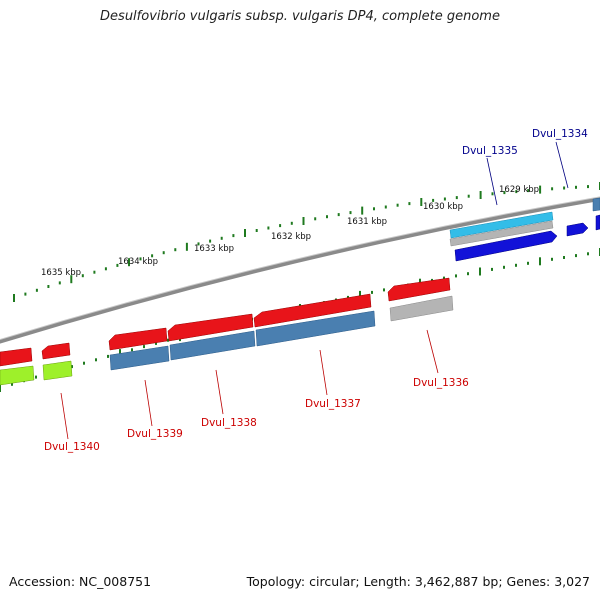 The height and width of the screenshot is (600, 600). Describe the element at coordinates (441, 383) in the screenshot. I see `gene-label-dvul-1336: Dvul_1336` at that location.